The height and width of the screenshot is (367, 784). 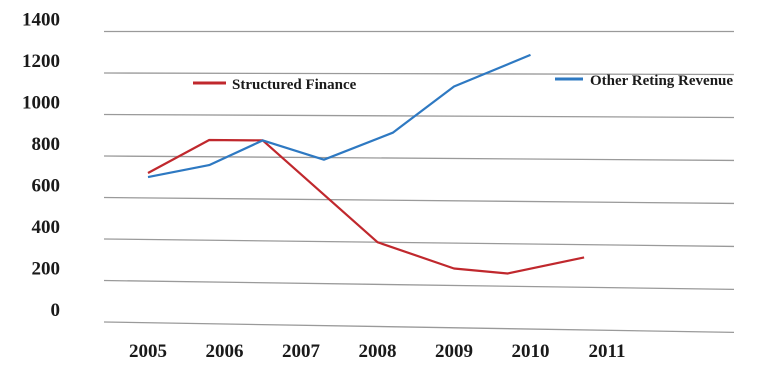 I want to click on y-tick-label: 800, so click(x=46, y=144).